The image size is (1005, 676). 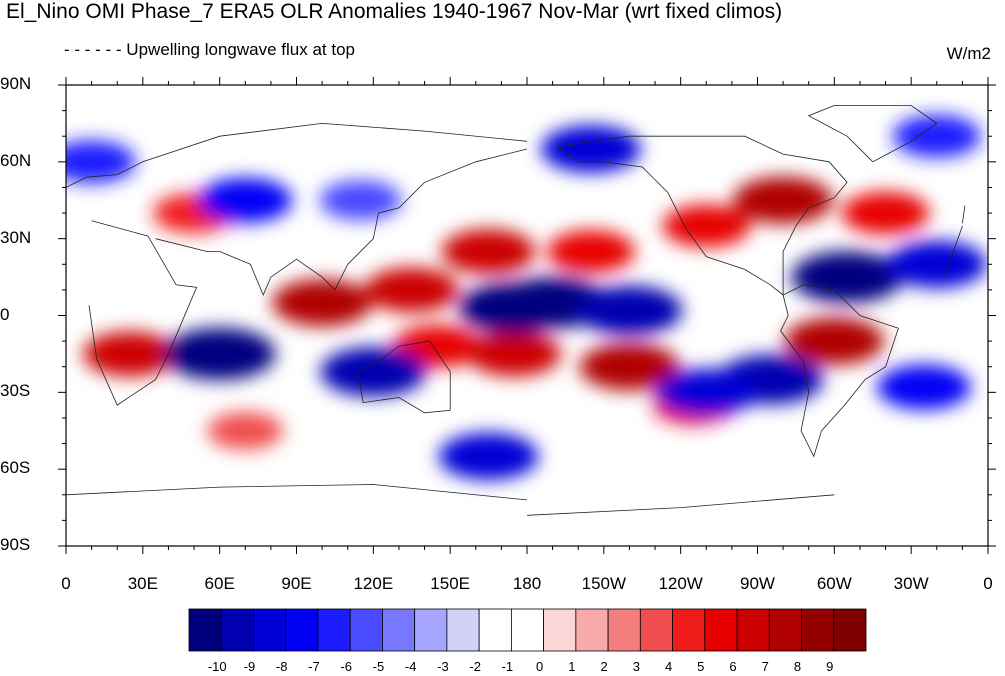 I want to click on longitude-label: 60E, so click(x=219, y=583).